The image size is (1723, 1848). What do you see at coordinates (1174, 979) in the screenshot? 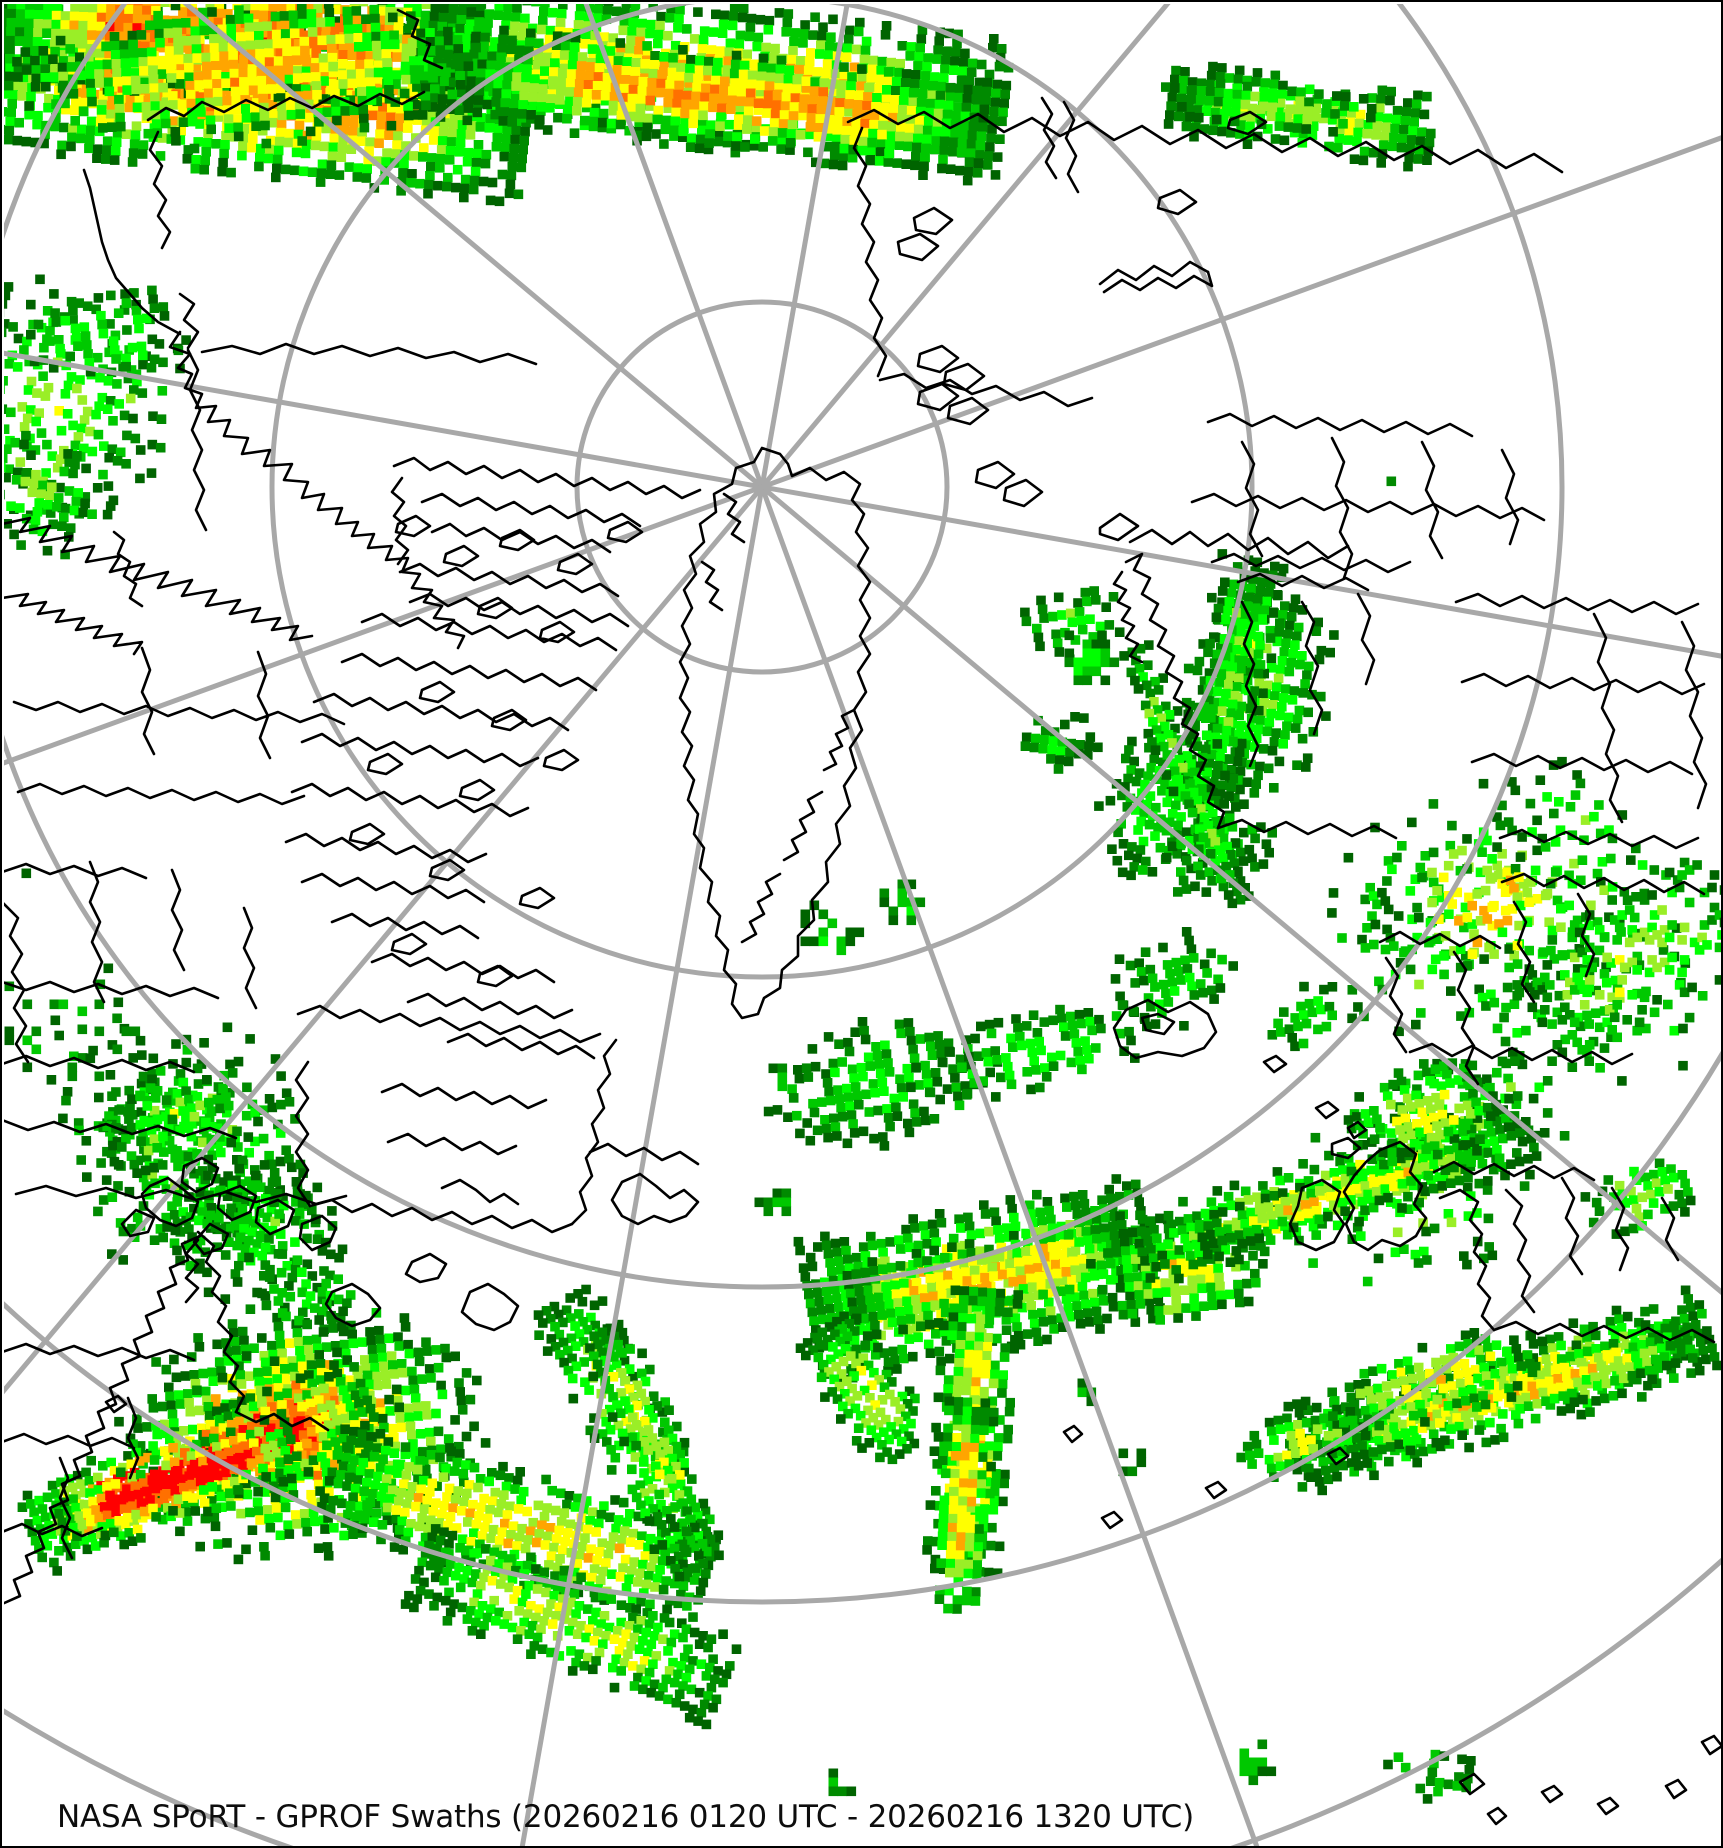
I see `iceland-swath` at bounding box center [1174, 979].